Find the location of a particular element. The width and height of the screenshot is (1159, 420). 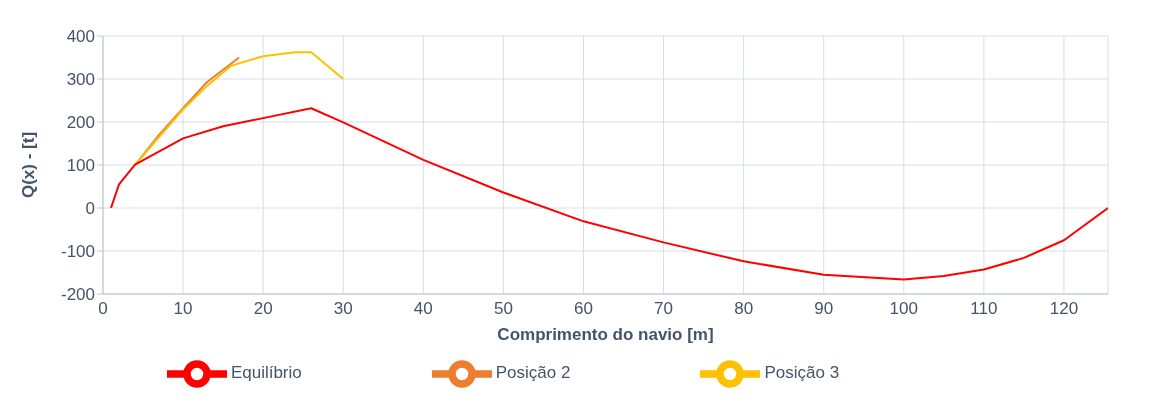

x-tick-label: 10 is located at coordinates (183, 309).